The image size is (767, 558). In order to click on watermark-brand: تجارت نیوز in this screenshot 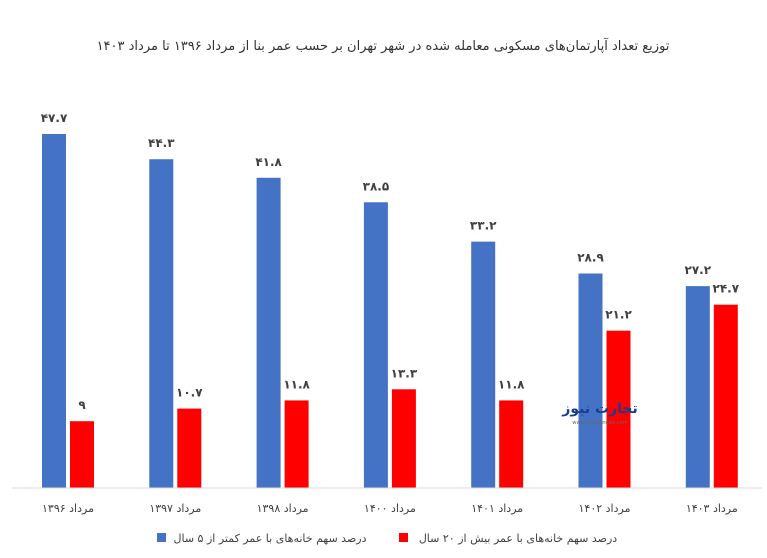, I will do `click(599, 409)`.